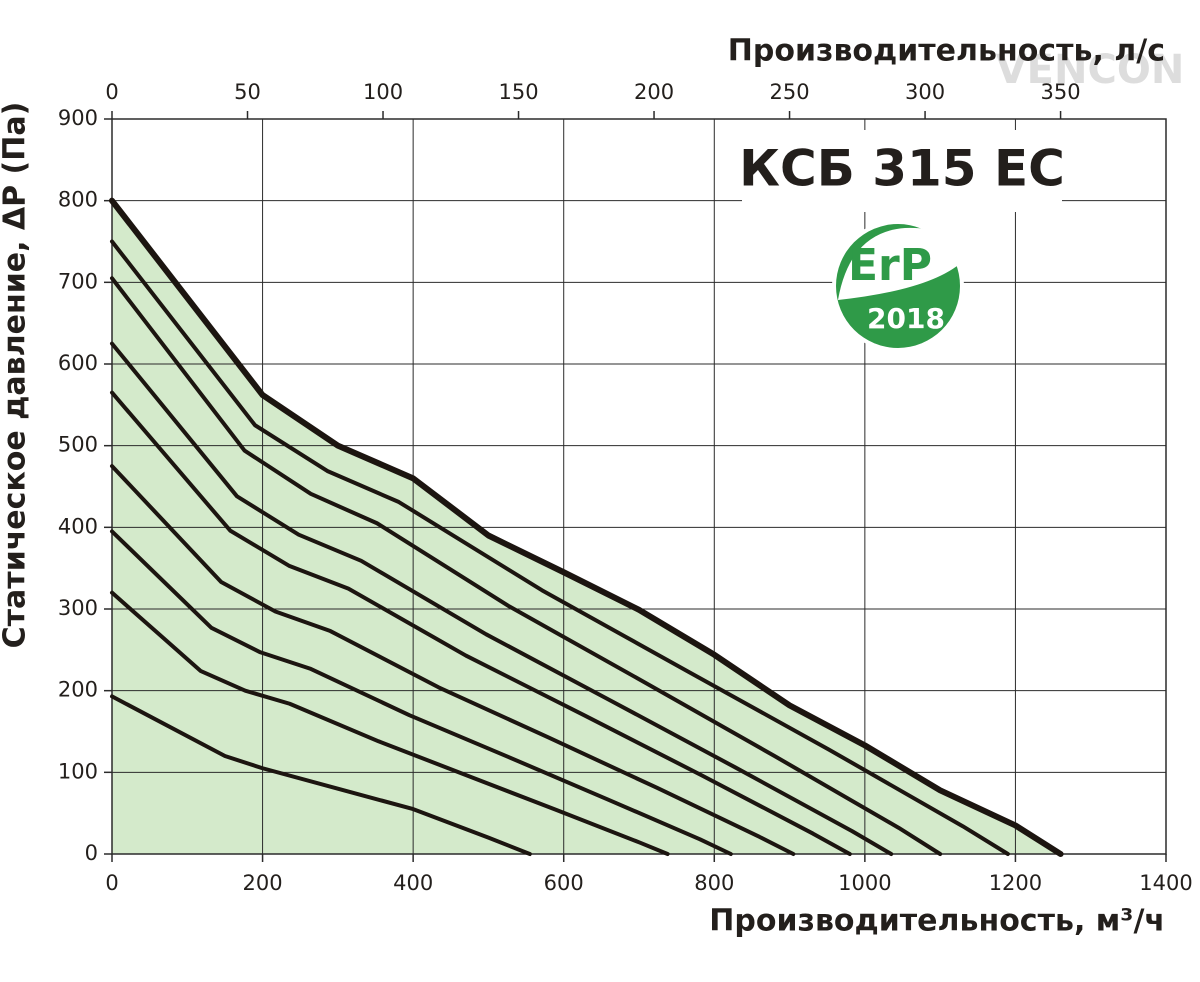 The height and width of the screenshot is (982, 1200). What do you see at coordinates (383, 92) in the screenshot?
I see `x2-tick-label: 100` at bounding box center [383, 92].